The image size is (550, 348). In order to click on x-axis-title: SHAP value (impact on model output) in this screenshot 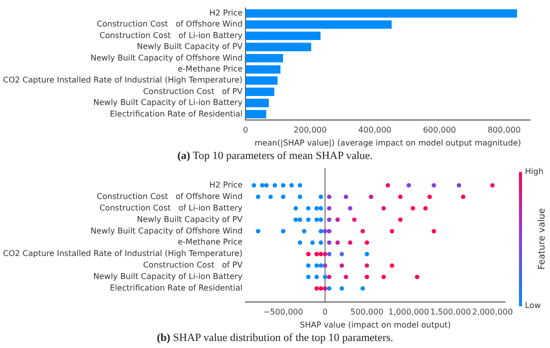, I will do `click(375, 325)`.